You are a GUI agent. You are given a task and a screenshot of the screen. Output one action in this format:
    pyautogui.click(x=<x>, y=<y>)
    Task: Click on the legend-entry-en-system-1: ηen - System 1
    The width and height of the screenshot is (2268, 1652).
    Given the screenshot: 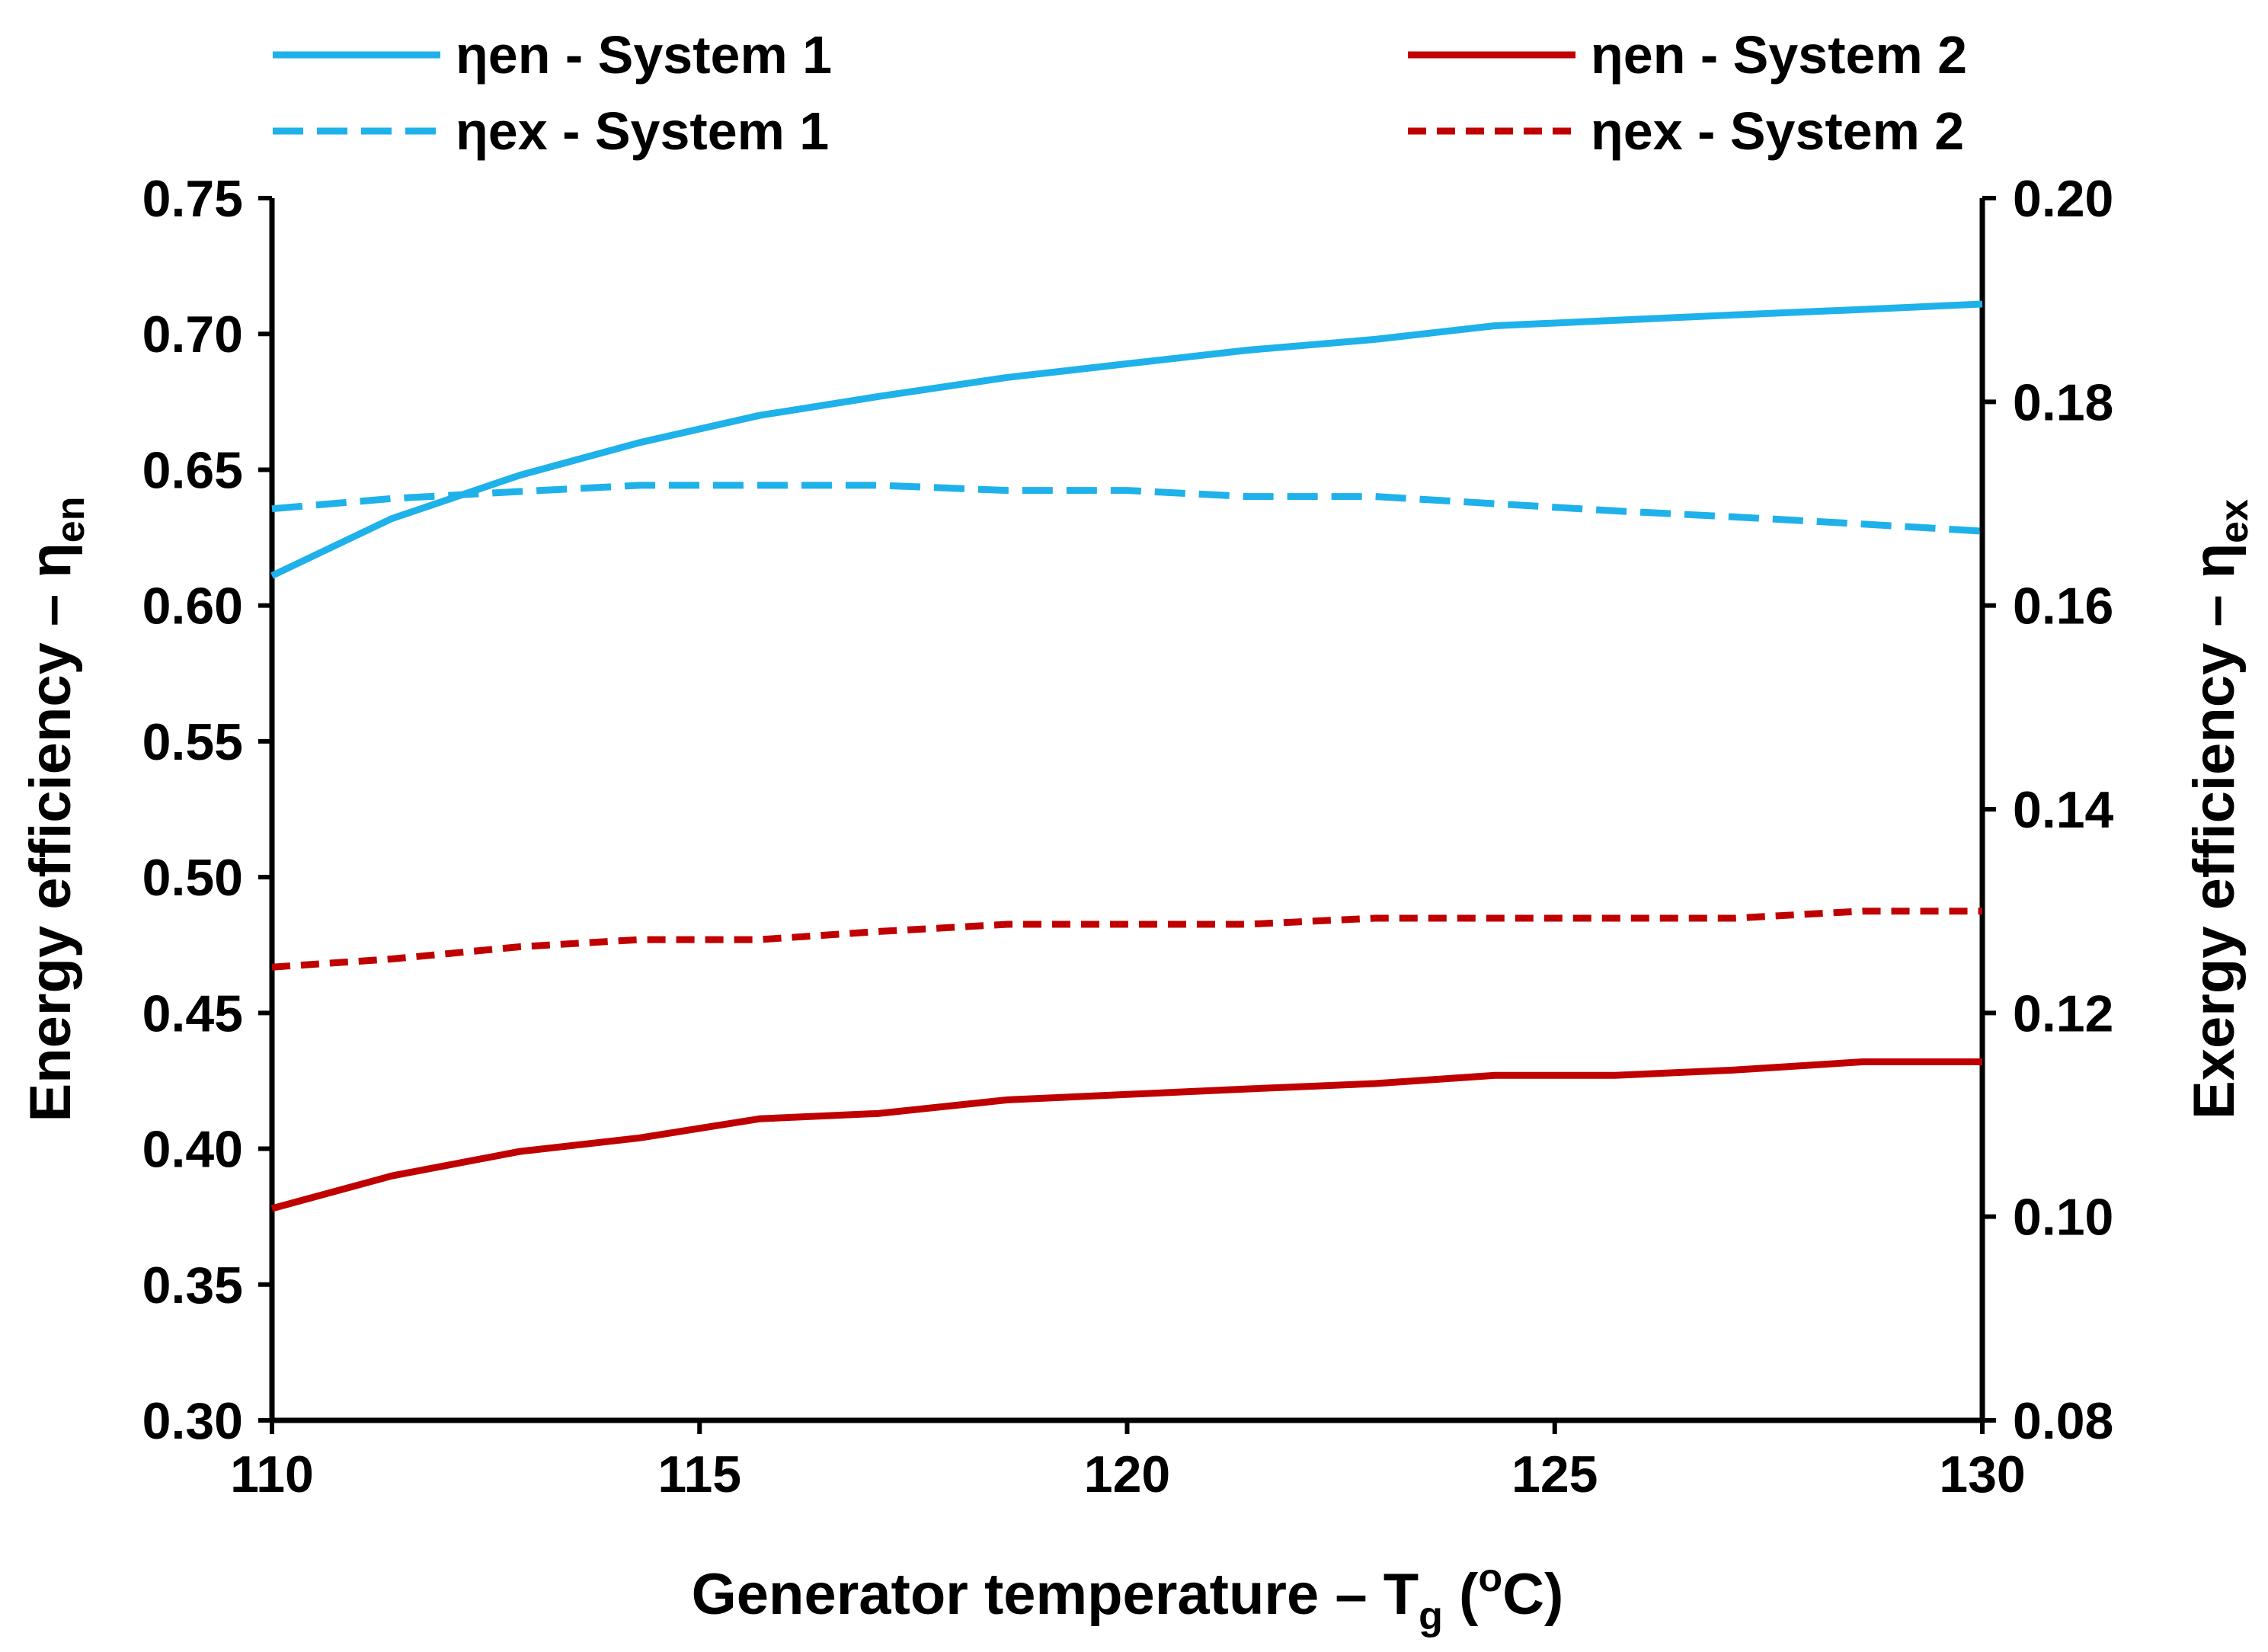 What is the action you would take?
    pyautogui.click(x=552, y=55)
    